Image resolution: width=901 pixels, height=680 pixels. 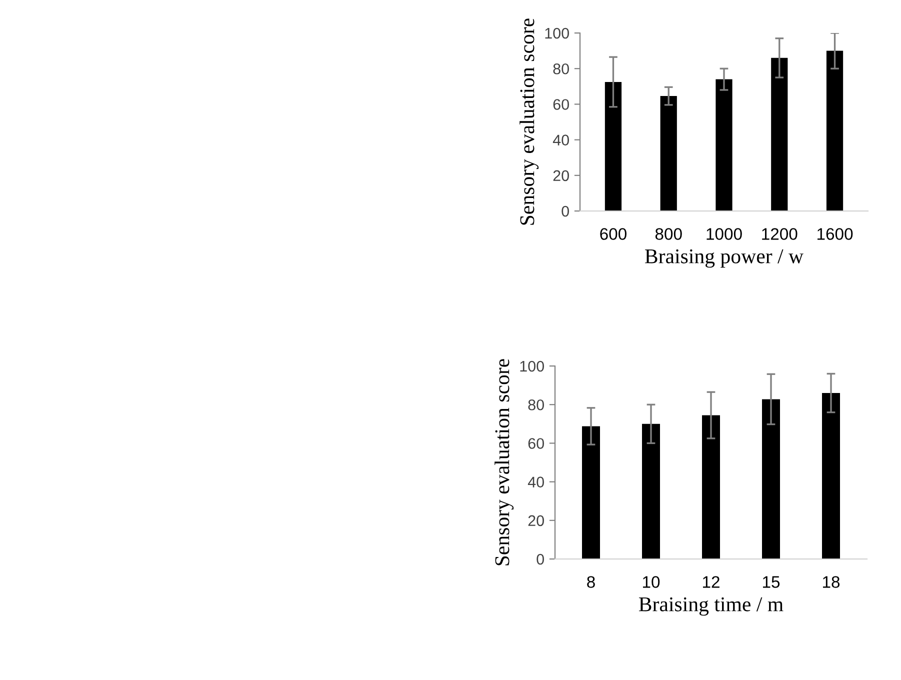 What do you see at coordinates (780, 234) in the screenshot?
I see `x-tick-label: 1200` at bounding box center [780, 234].